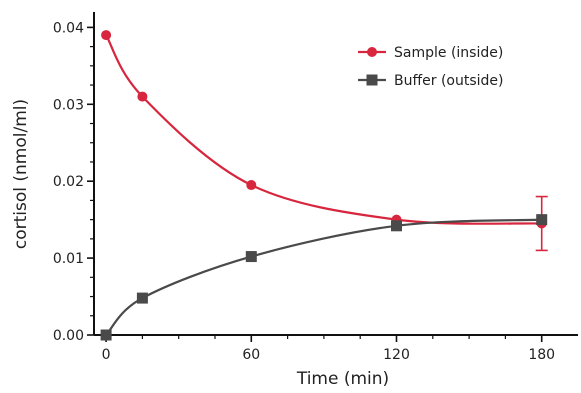 Image resolution: width=581 pixels, height=393 pixels. Describe the element at coordinates (106, 355) in the screenshot. I see `x-tick-label: 0` at that location.